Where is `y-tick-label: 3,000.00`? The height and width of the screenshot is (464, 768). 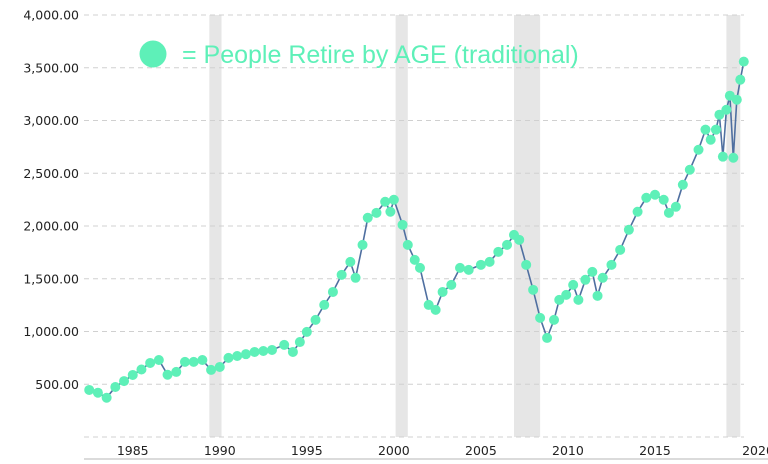
y-tick-label: 3,000.00 is located at coordinates (51, 120).